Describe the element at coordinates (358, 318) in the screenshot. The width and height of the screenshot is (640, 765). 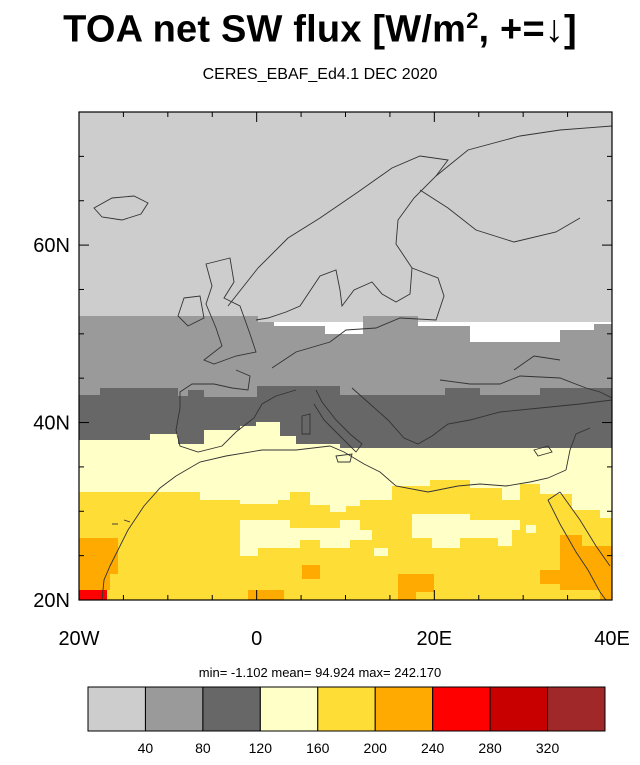
I see `baltic-coast` at that location.